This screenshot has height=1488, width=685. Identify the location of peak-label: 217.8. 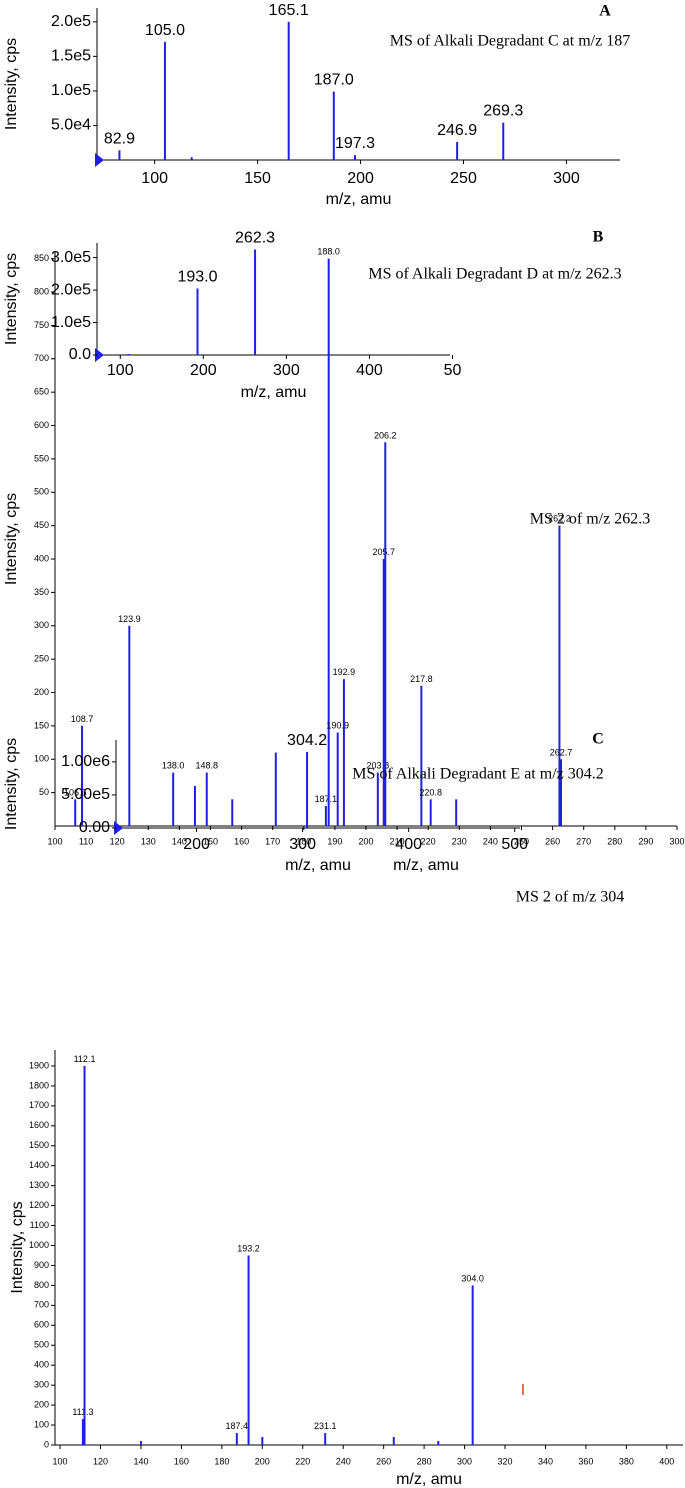
(421, 679).